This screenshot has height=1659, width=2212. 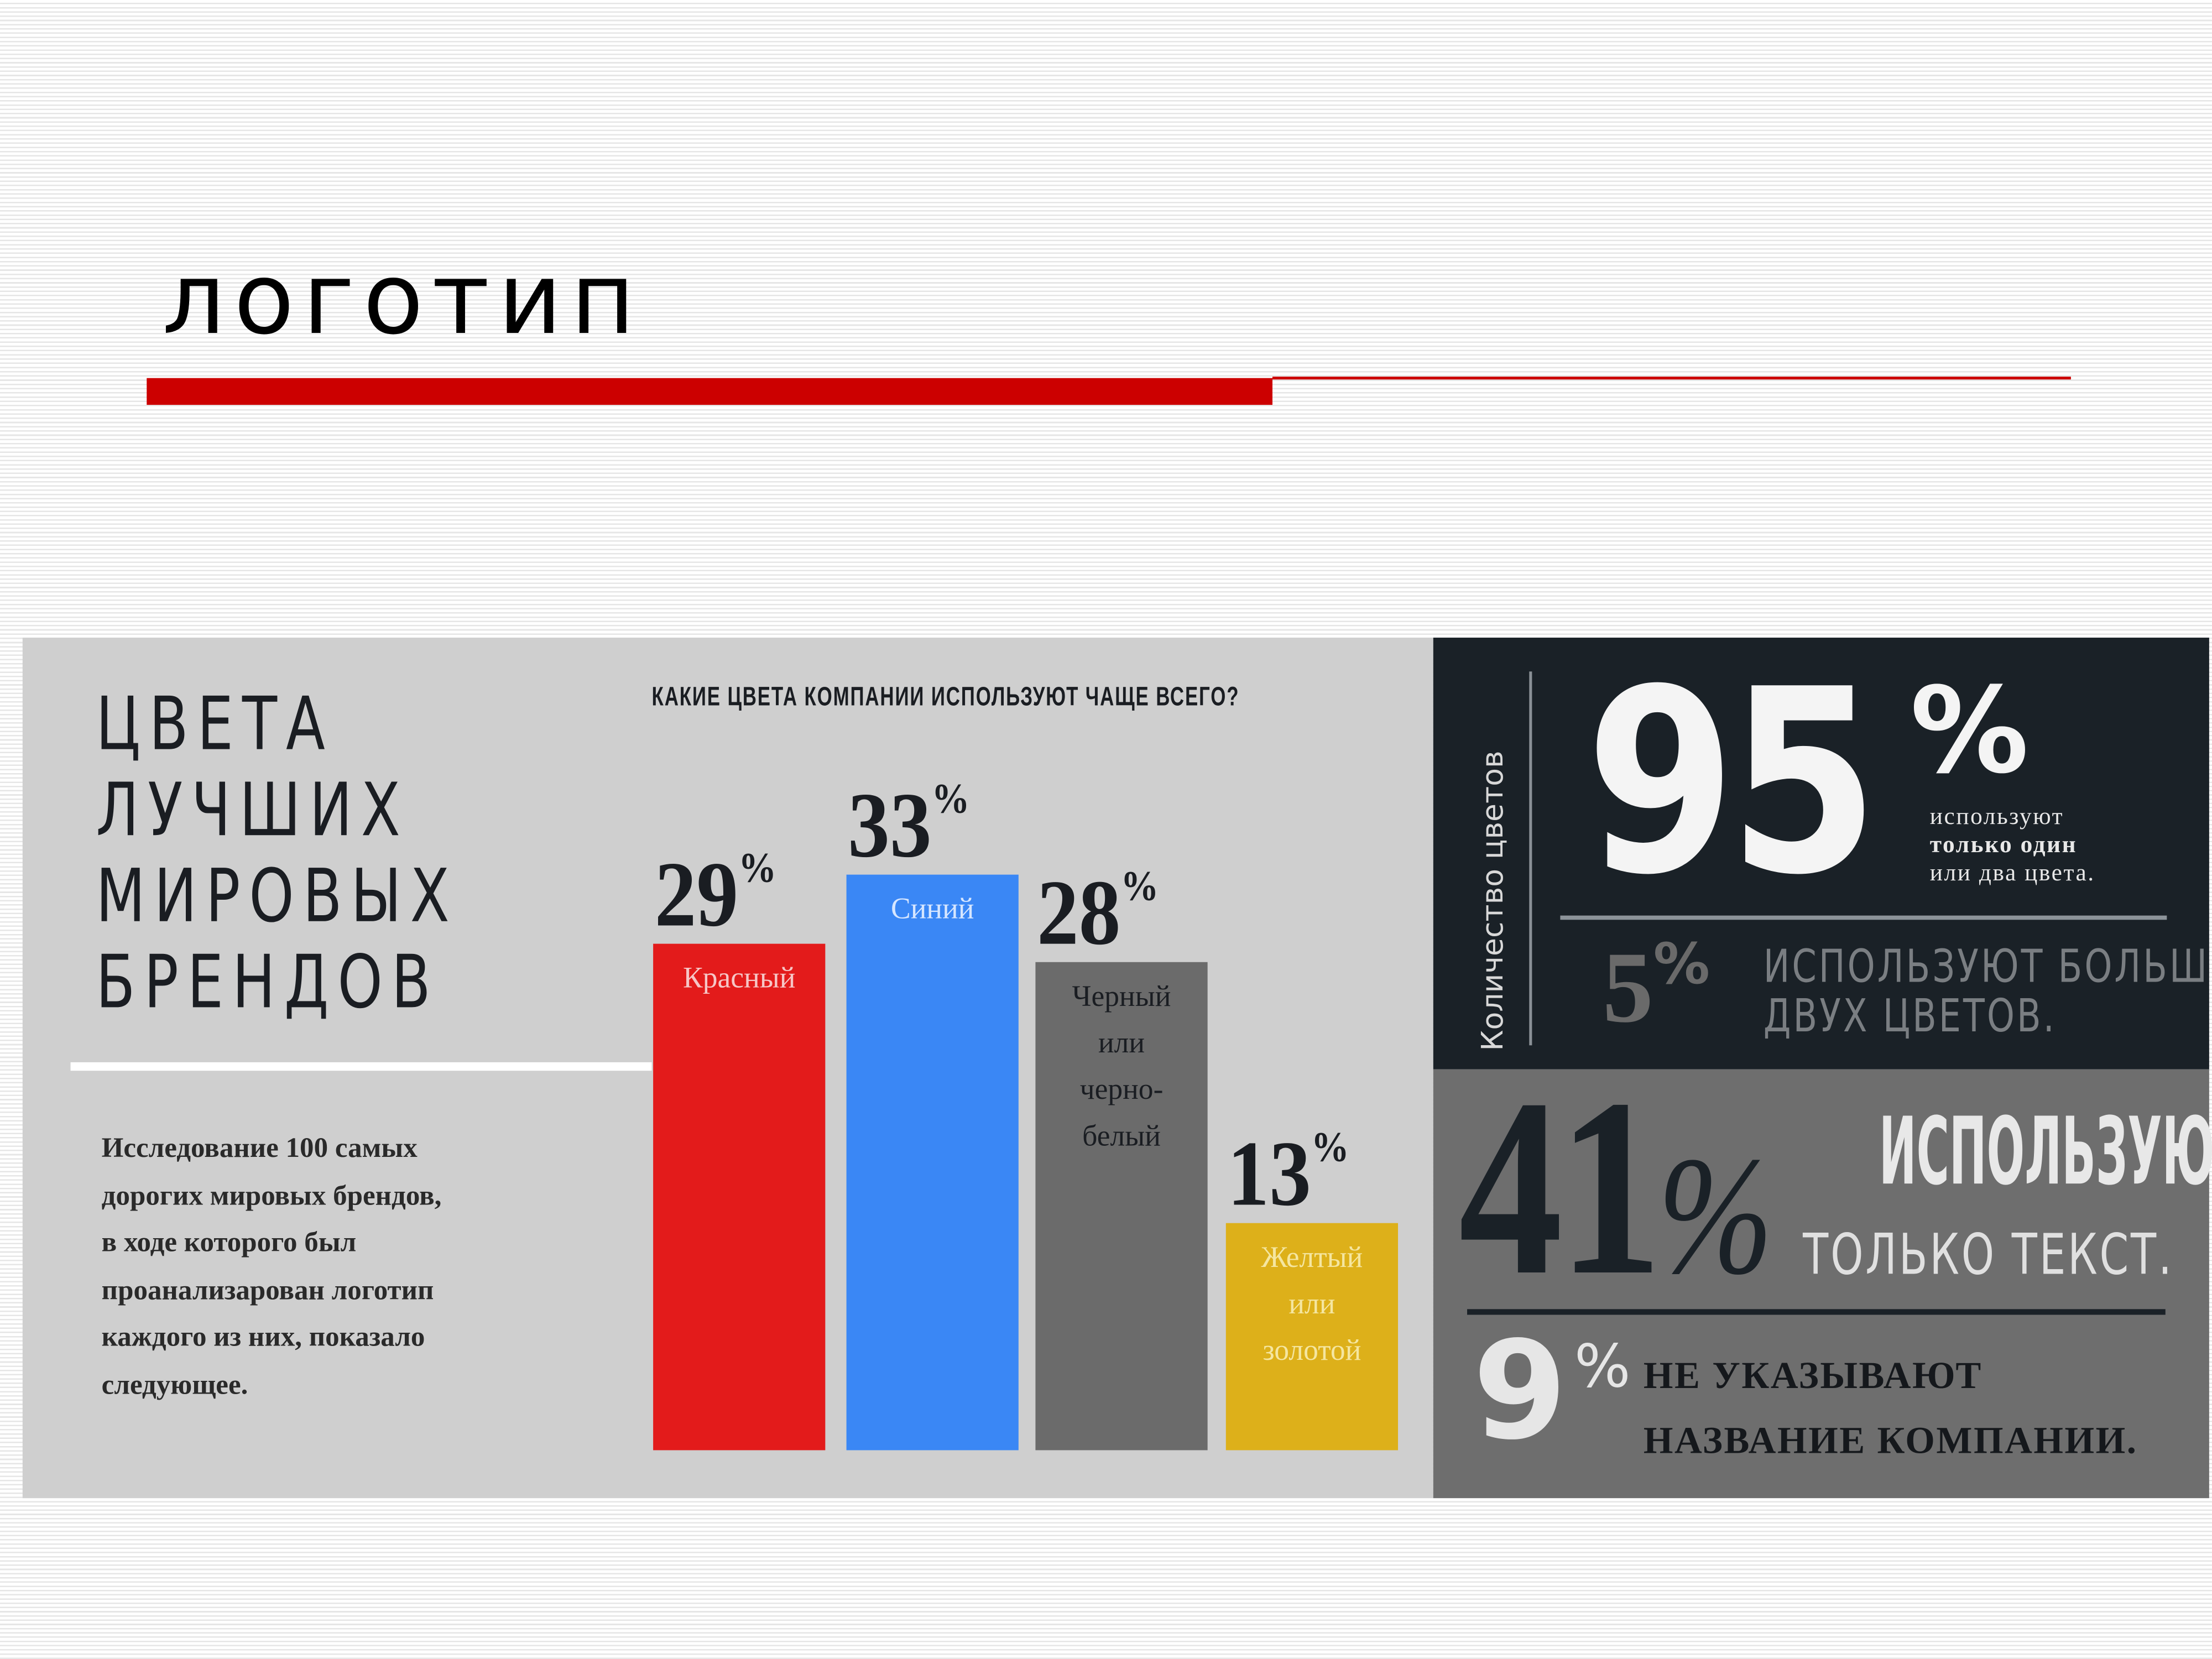 What do you see at coordinates (2012, 873) in the screenshot?
I see `stat-95-text: или два цвета.` at bounding box center [2012, 873].